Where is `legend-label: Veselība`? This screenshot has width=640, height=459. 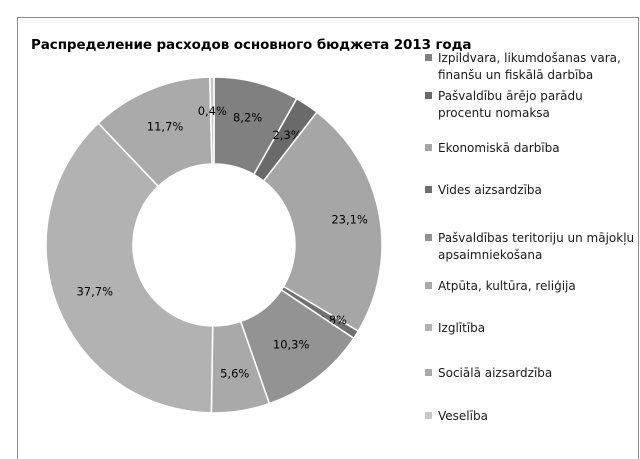 legend-label: Veselība is located at coordinates (463, 416).